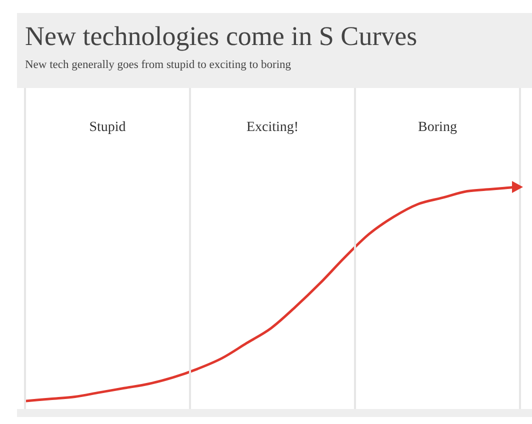 The height and width of the screenshot is (424, 532). Describe the element at coordinates (158, 65) in the screenshot. I see `chart-subtitle: New tech generally goes from stupid to exciting to boring` at that location.